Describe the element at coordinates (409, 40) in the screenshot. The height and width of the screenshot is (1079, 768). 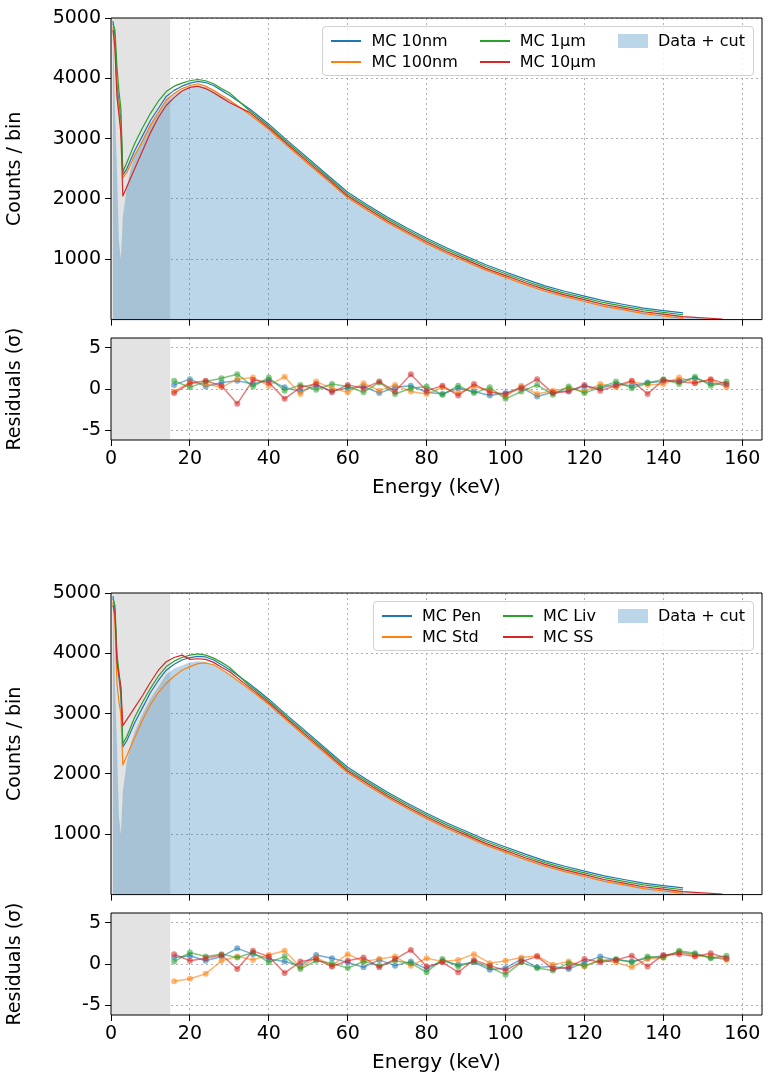
I see `legend-label: MC 10nm` at that location.